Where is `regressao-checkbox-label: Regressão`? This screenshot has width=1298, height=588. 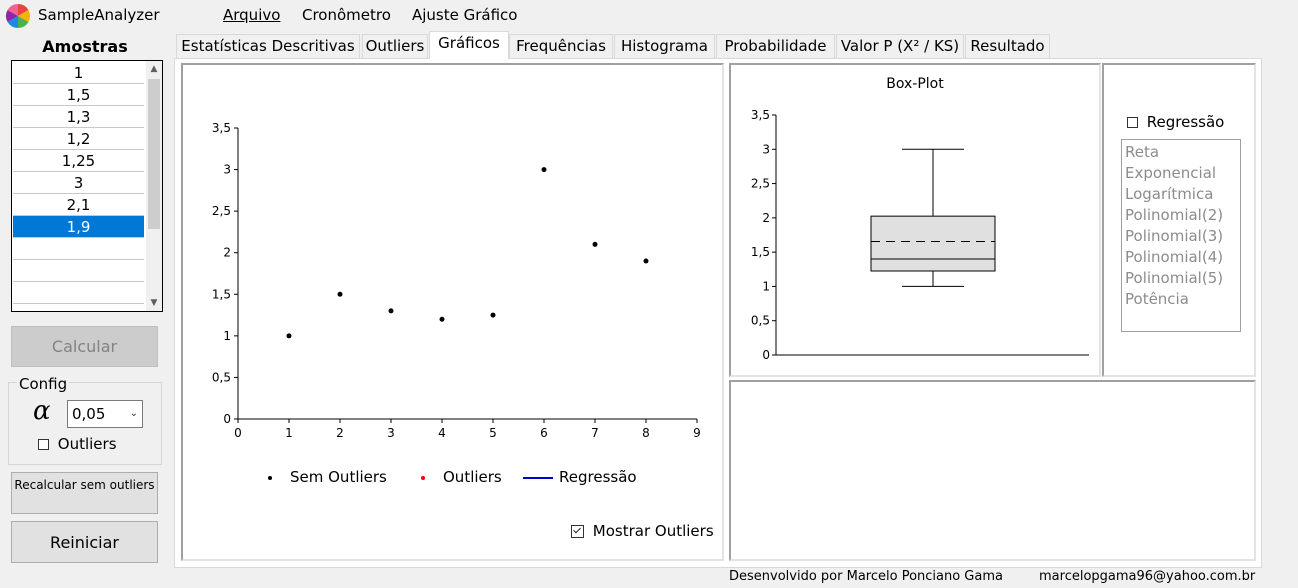 regressao-checkbox-label: Regressão is located at coordinates (1185, 122).